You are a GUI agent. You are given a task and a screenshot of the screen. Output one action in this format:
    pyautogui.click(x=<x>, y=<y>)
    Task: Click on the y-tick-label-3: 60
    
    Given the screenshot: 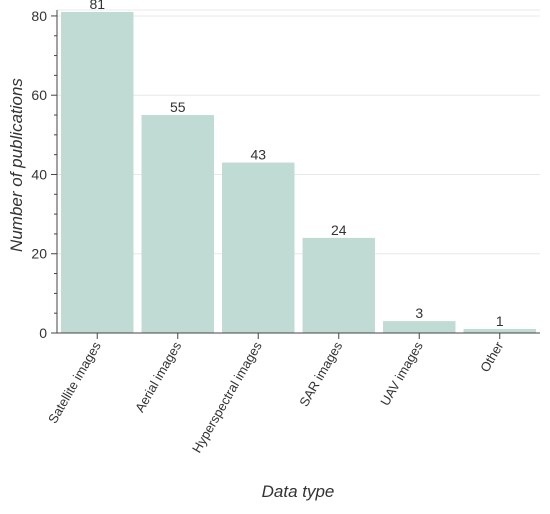 What is the action you would take?
    pyautogui.click(x=39, y=95)
    